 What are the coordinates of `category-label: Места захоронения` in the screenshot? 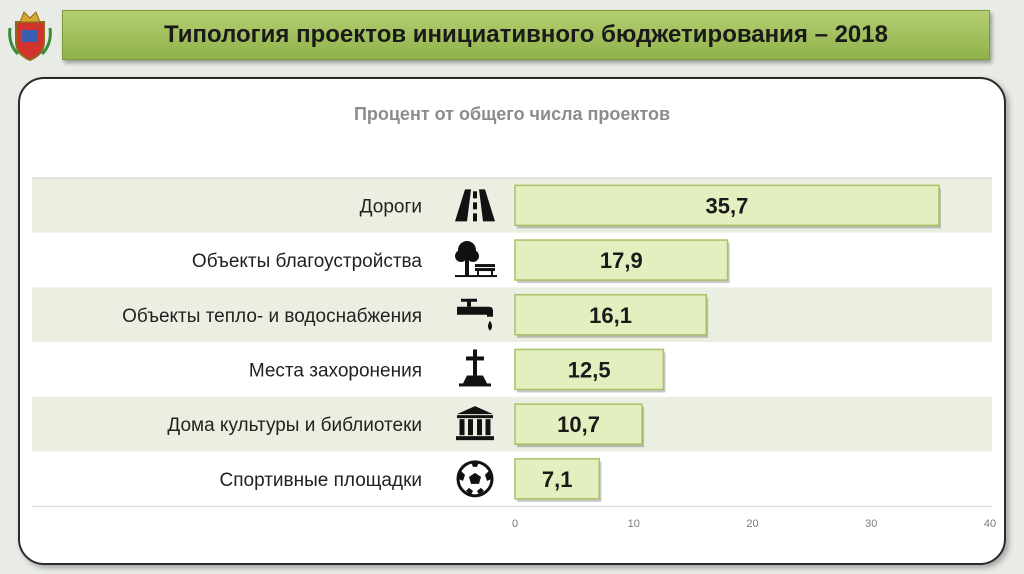 It's located at (335, 370).